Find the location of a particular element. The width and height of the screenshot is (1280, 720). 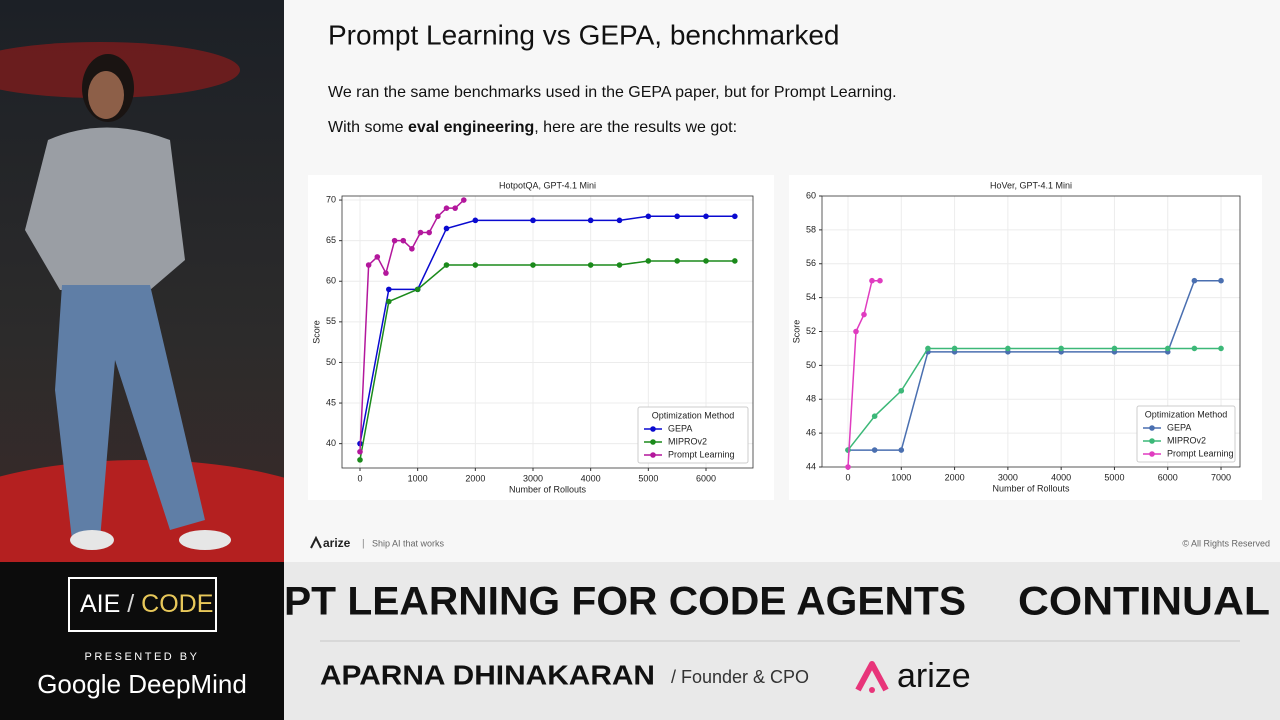

legend-title: Optimization Method is located at coordinates (1186, 414).